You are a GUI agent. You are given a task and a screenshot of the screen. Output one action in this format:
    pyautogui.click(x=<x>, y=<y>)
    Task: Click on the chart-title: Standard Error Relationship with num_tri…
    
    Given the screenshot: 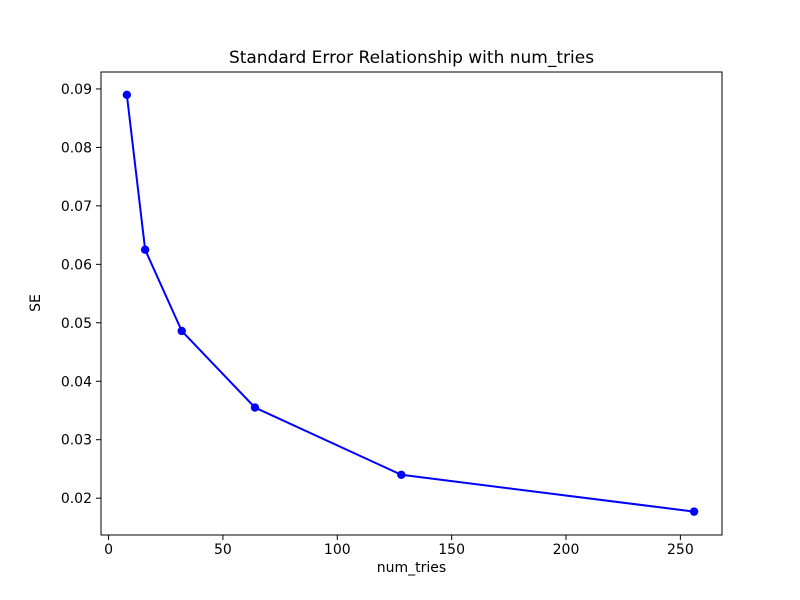 What is the action you would take?
    pyautogui.click(x=411, y=58)
    